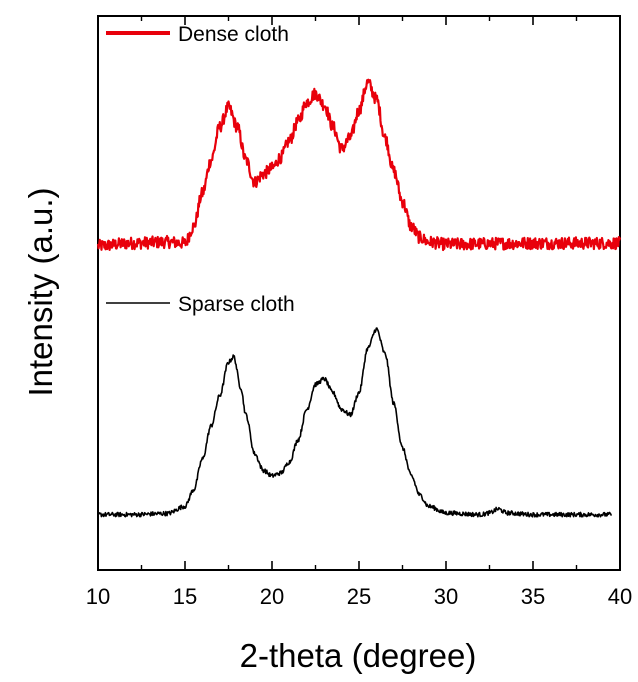  What do you see at coordinates (236, 304) in the screenshot?
I see `legend-label: Sparse cloth` at bounding box center [236, 304].